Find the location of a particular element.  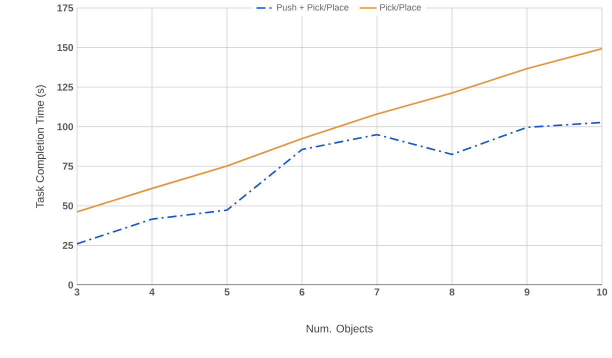

x-tick-label: 3 is located at coordinates (77, 292).